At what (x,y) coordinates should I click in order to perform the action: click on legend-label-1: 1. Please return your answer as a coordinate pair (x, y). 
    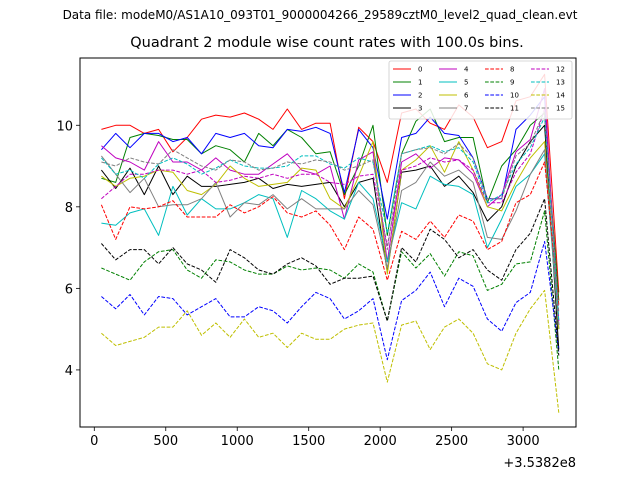
    Looking at the image, I should click on (420, 83).